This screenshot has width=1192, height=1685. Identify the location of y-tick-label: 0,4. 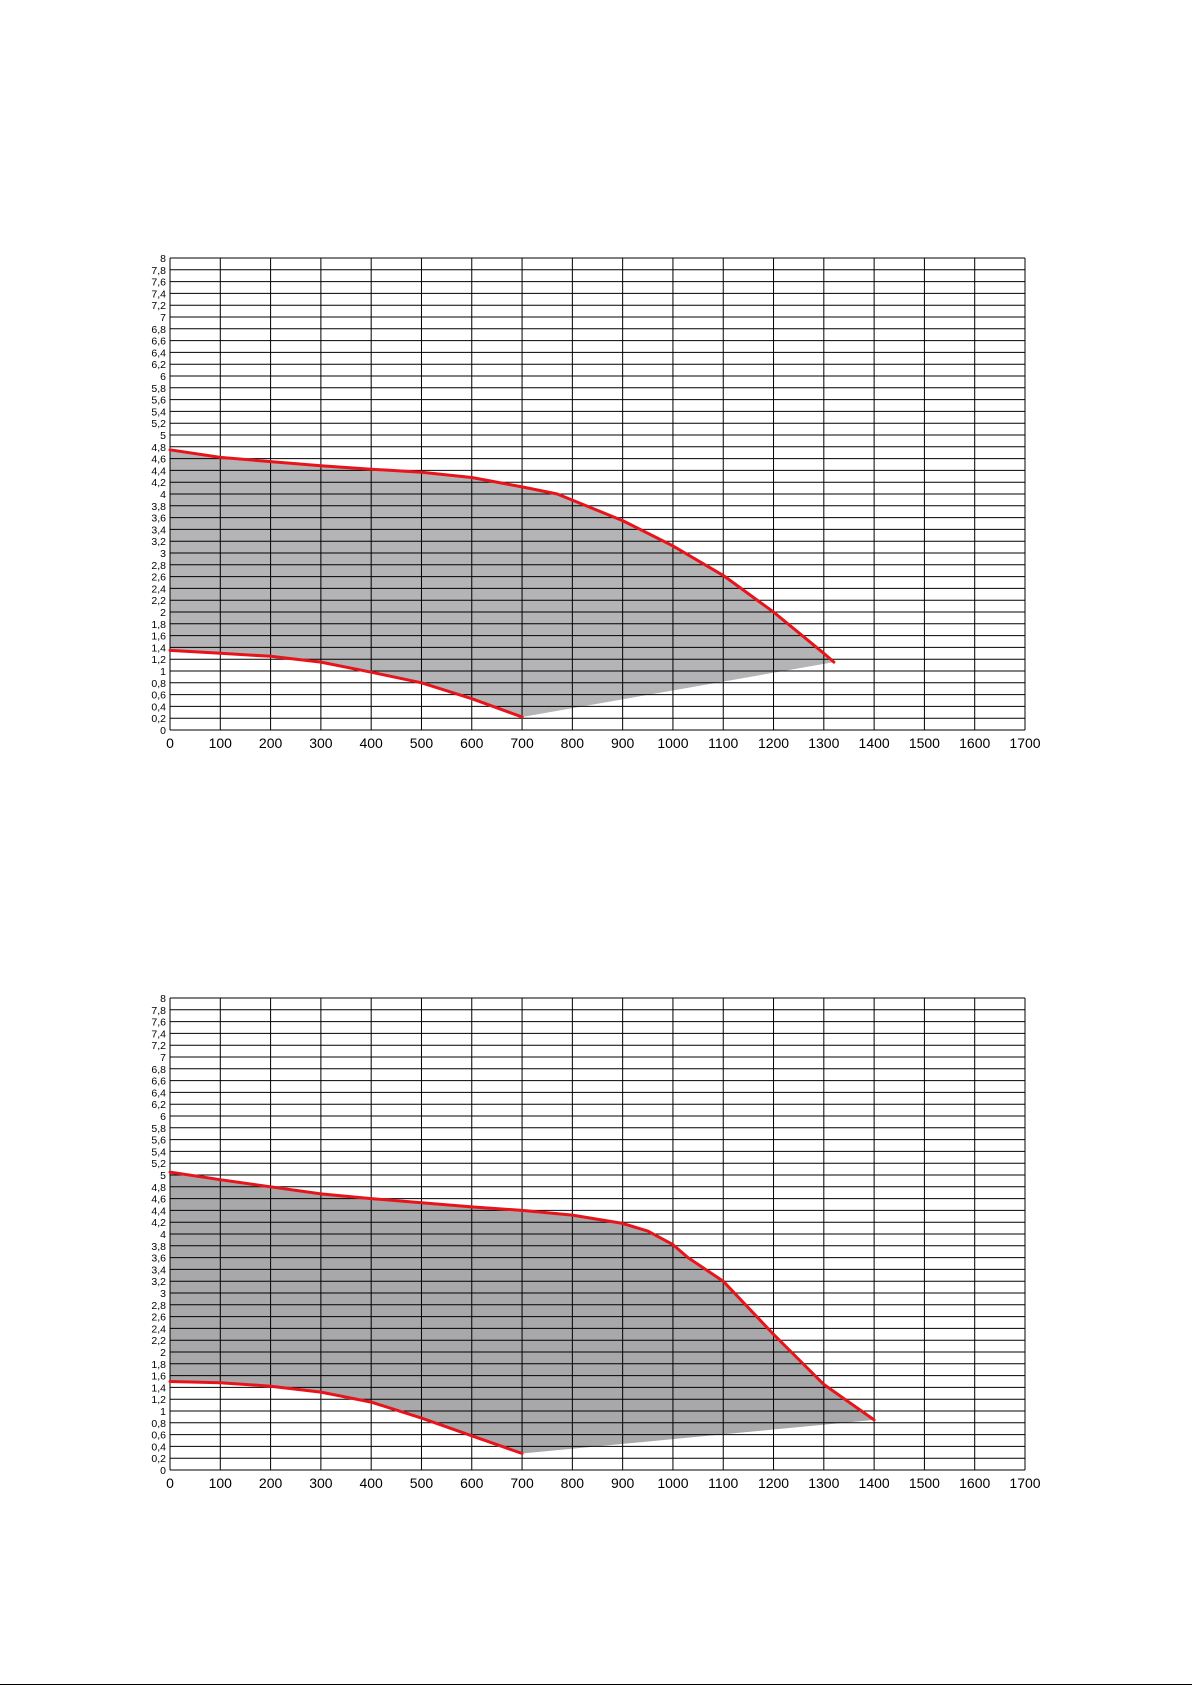
(158, 707).